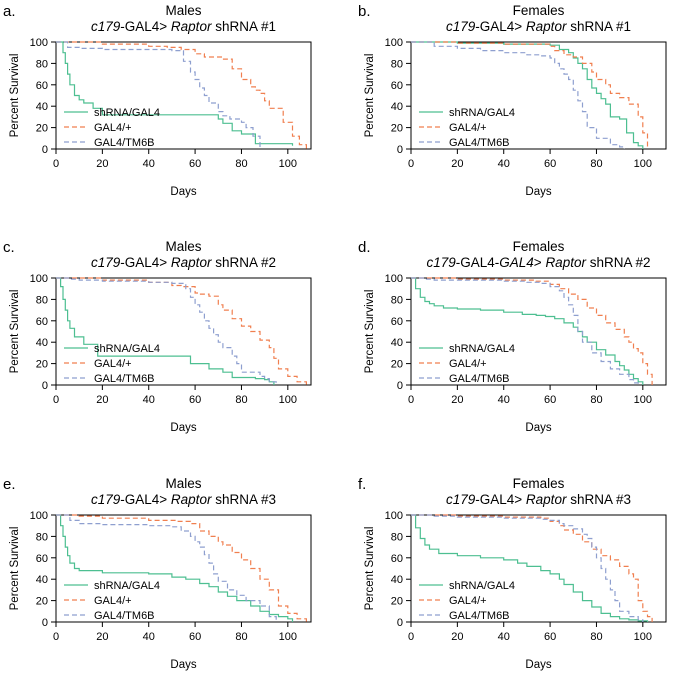 This screenshot has height=680, width=685. What do you see at coordinates (596, 637) in the screenshot?
I see `x-tick-label: 80` at bounding box center [596, 637].